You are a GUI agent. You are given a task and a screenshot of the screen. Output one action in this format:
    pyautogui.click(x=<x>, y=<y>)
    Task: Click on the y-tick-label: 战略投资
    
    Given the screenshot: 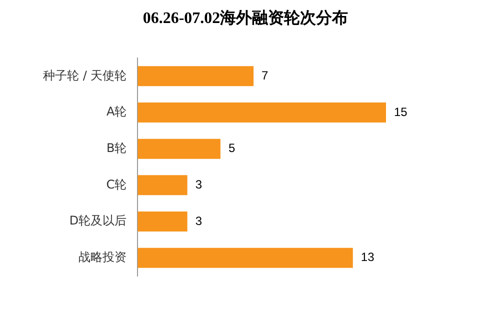 What is the action you would take?
    pyautogui.click(x=102, y=257)
    